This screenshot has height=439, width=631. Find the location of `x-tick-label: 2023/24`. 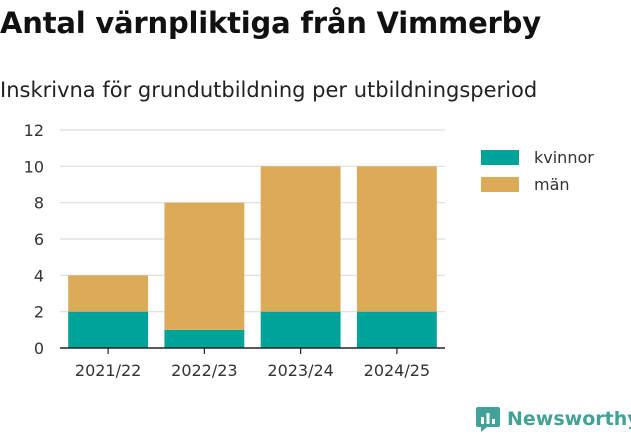

x-tick-label: 2023/24 is located at coordinates (300, 370).